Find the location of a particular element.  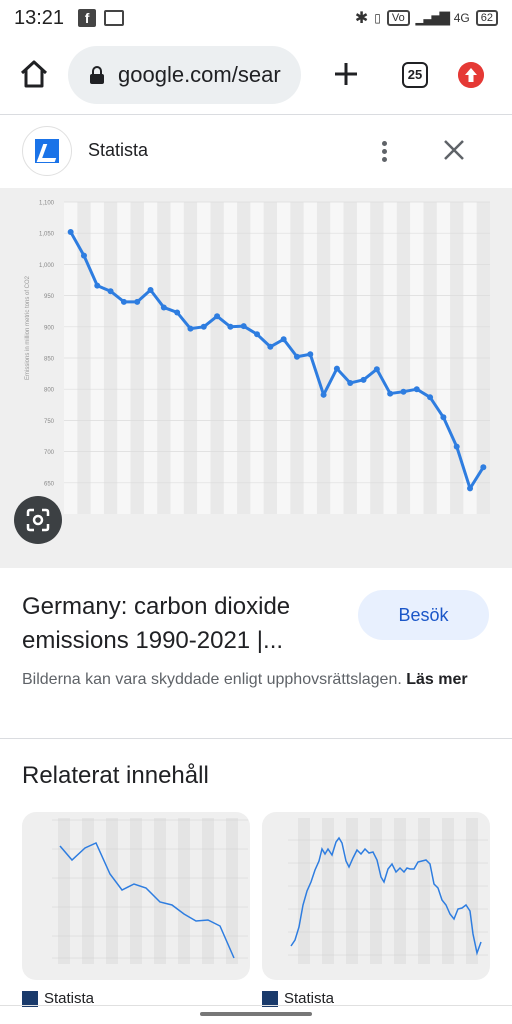

y-tick-label: 700 is located at coordinates (49, 453).